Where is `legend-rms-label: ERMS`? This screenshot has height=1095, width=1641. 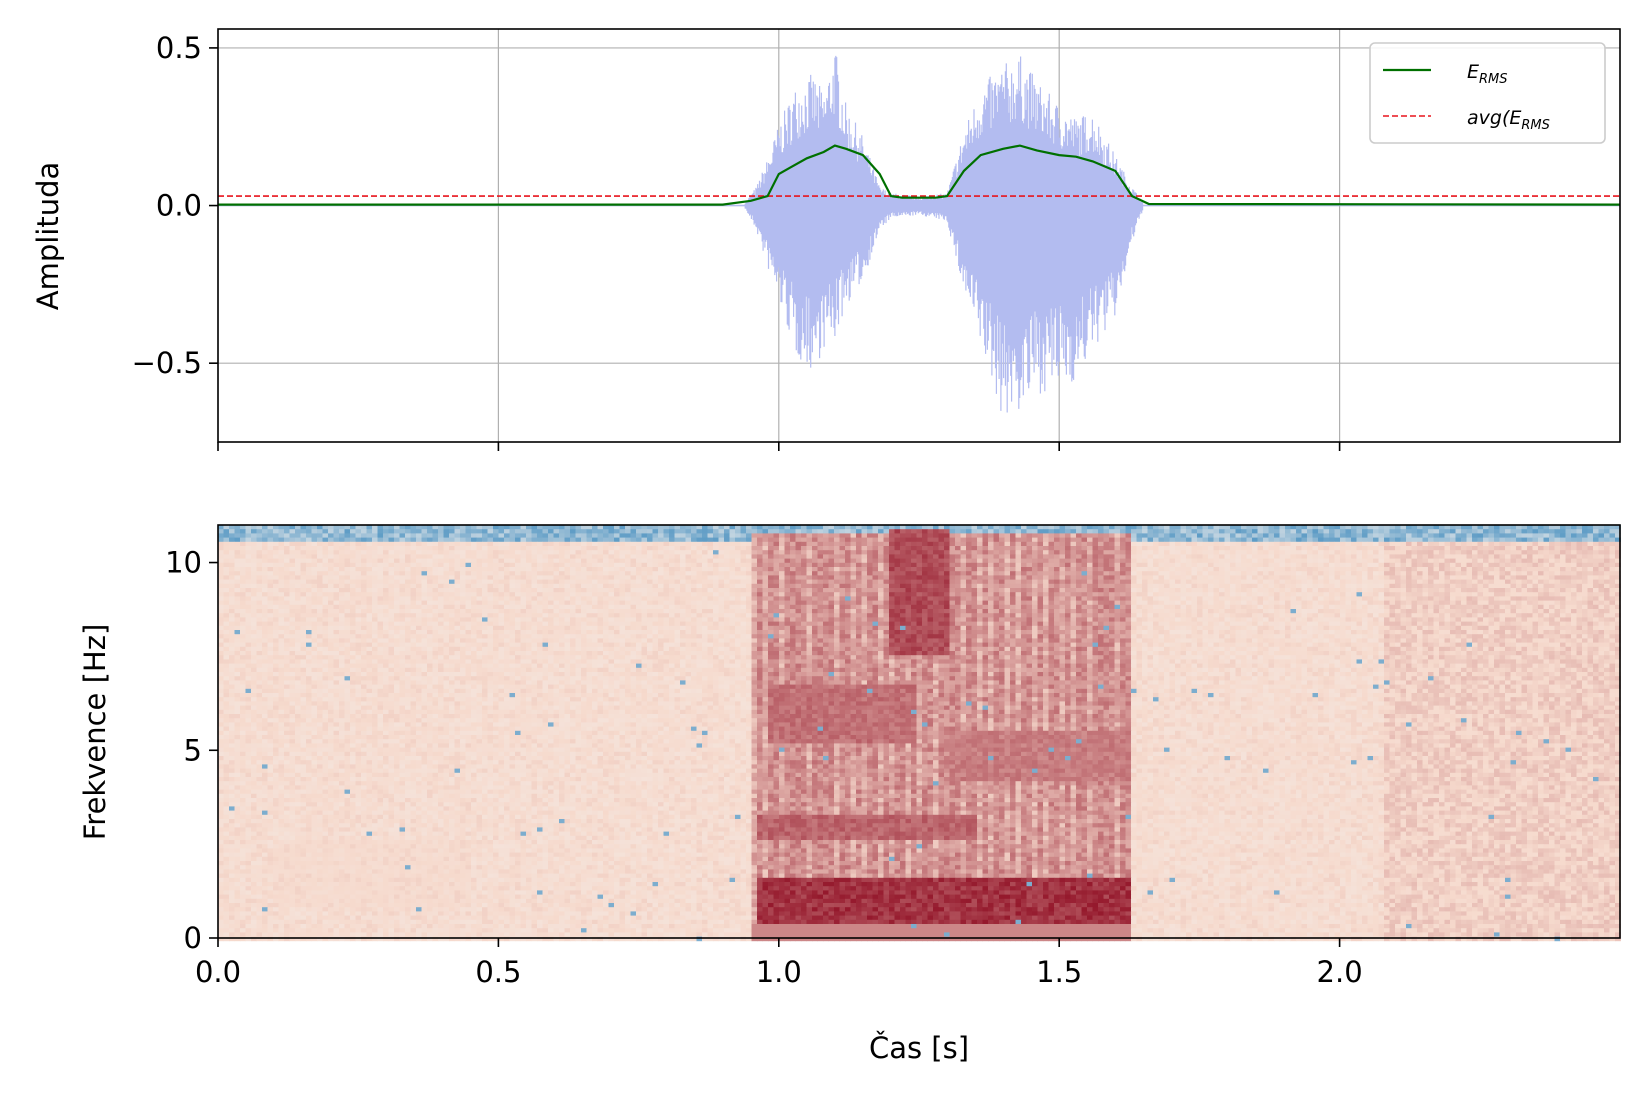 legend-rms-label: ERMS is located at coordinates (1487, 74).